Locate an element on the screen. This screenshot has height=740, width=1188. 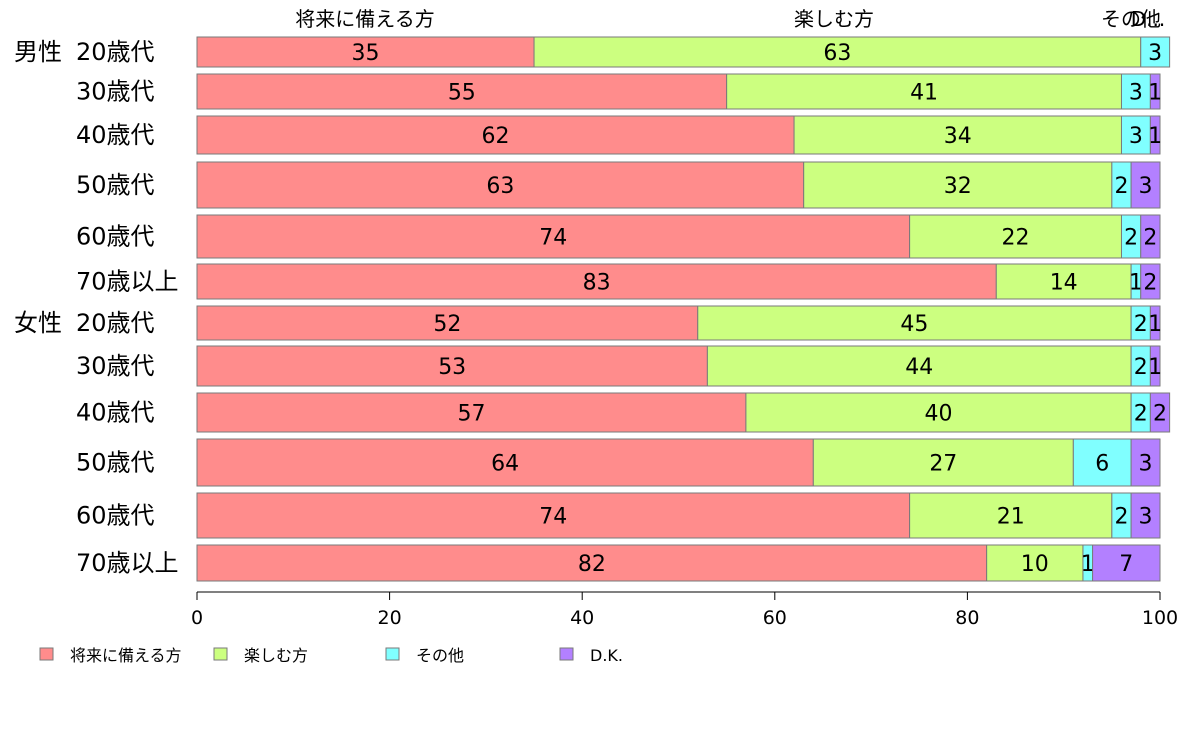
data-label: 62 is located at coordinates (496, 136).